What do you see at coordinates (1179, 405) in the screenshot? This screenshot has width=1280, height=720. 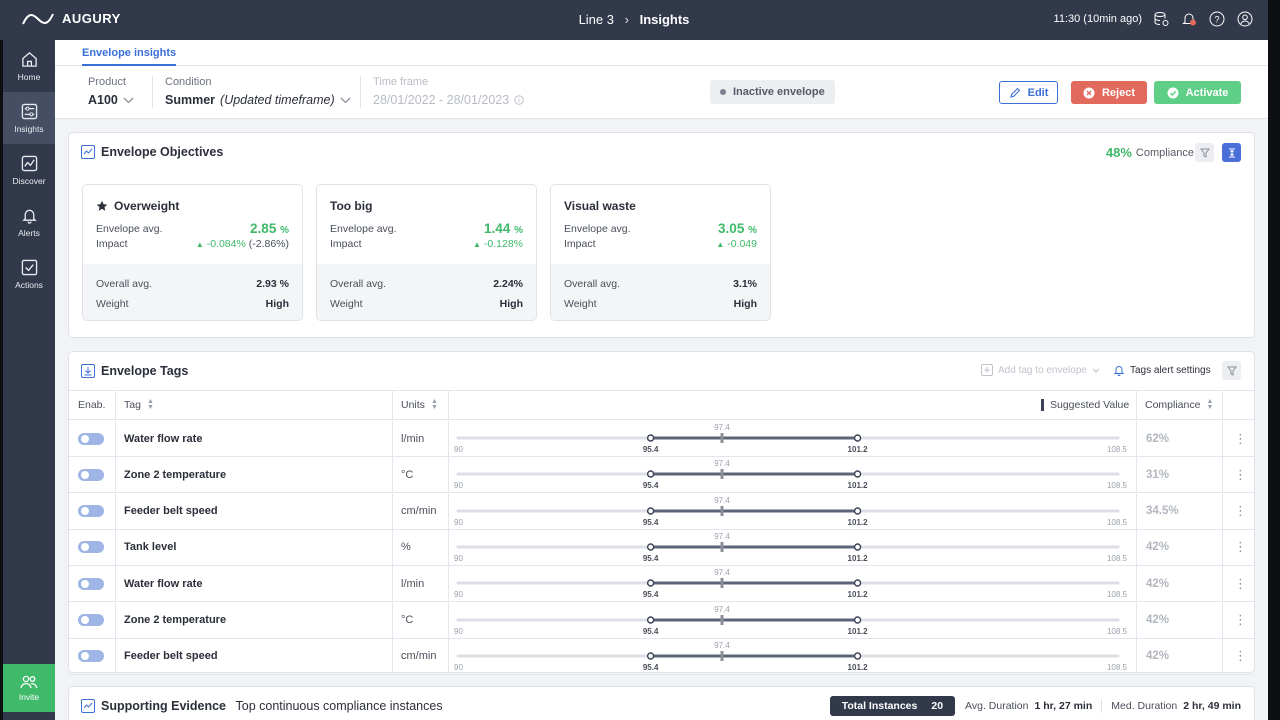 I see `col-header-compliance: Compliance ▲ ▼` at bounding box center [1179, 405].